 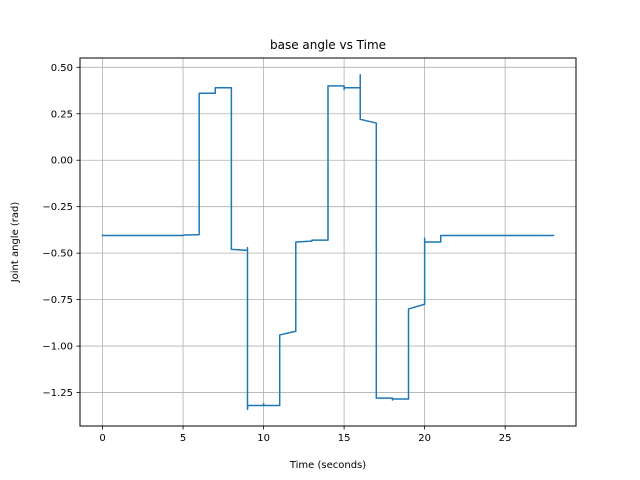 What do you see at coordinates (57, 347) in the screenshot?
I see `y-tick-label: −1.00` at bounding box center [57, 347].